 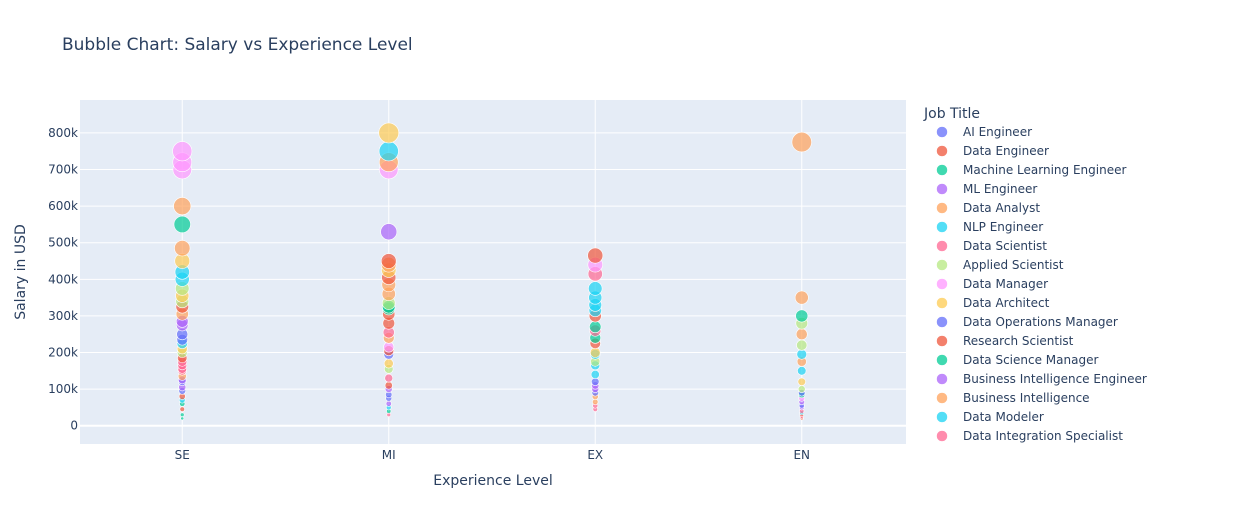 I want to click on legend-label: Data Science Manager, so click(x=1030, y=360).